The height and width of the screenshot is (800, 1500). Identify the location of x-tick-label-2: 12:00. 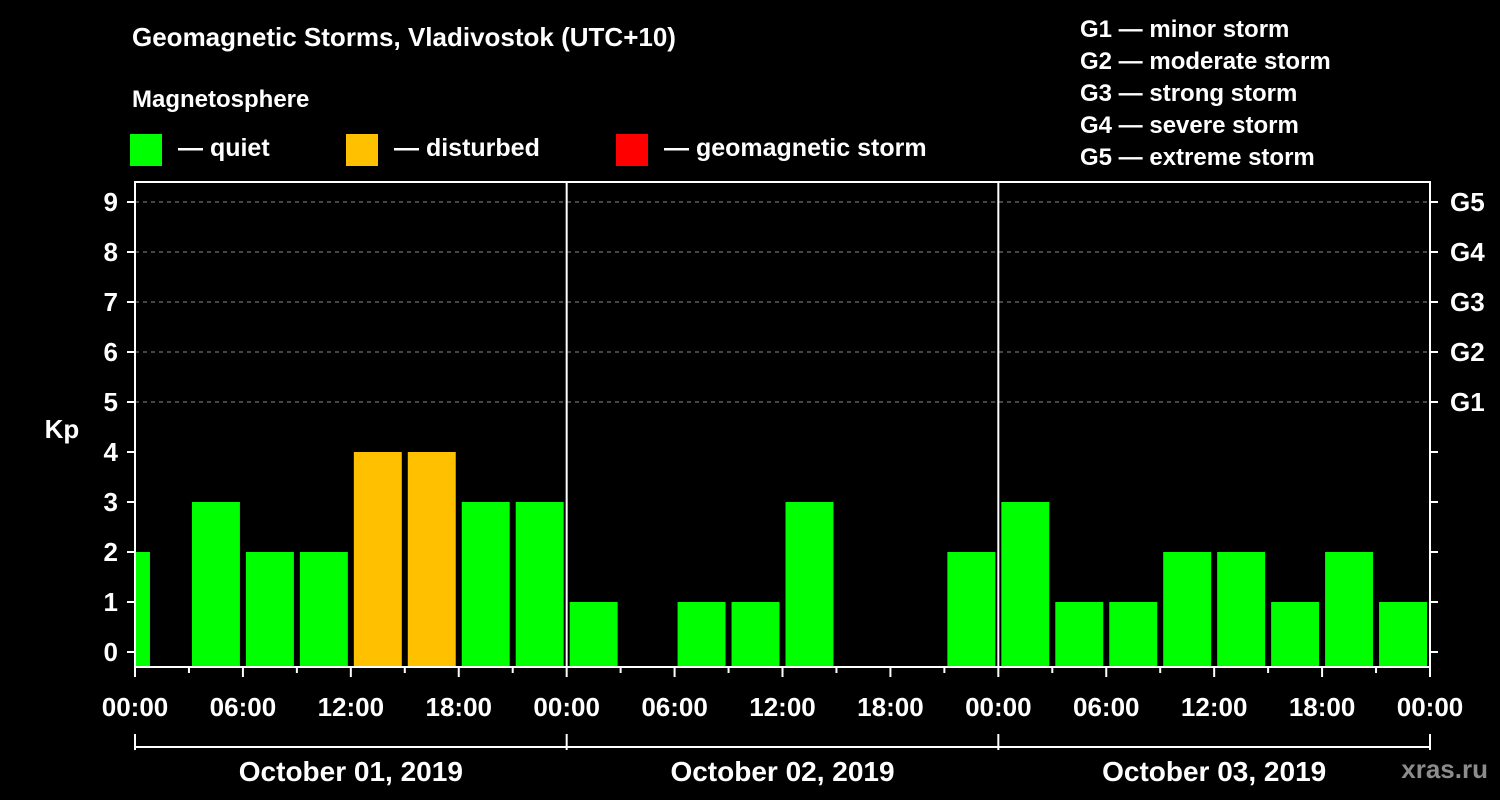
(351, 707).